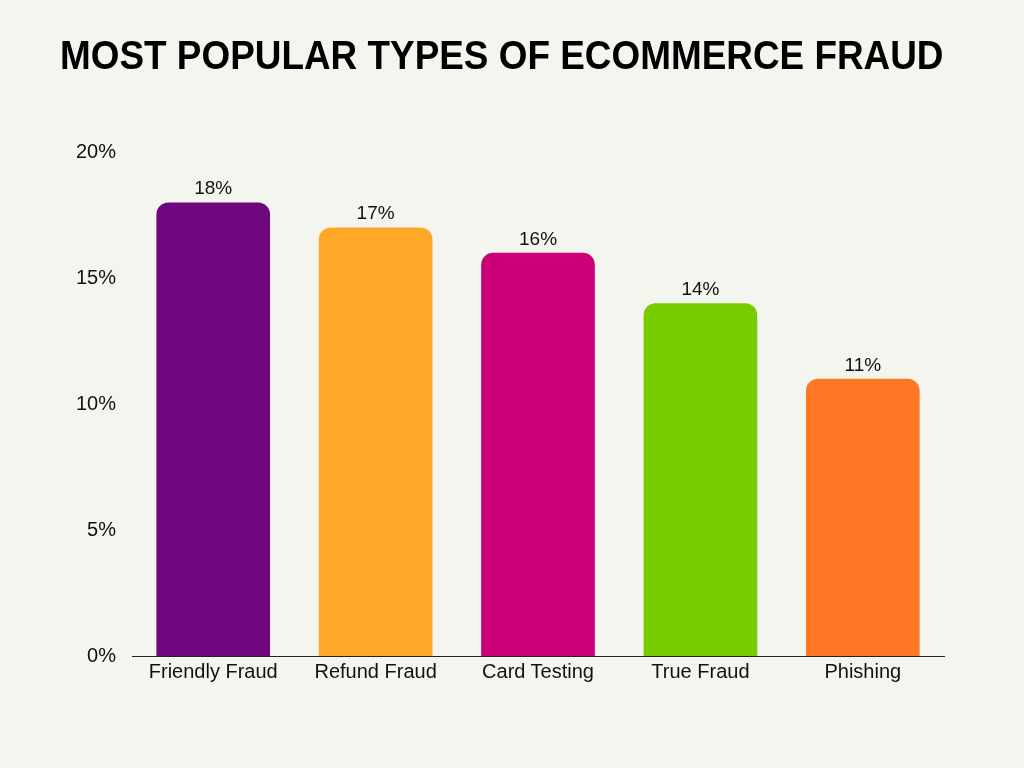 The width and height of the screenshot is (1024, 768). What do you see at coordinates (102, 654) in the screenshot?
I see `y-tick-label: 0%` at bounding box center [102, 654].